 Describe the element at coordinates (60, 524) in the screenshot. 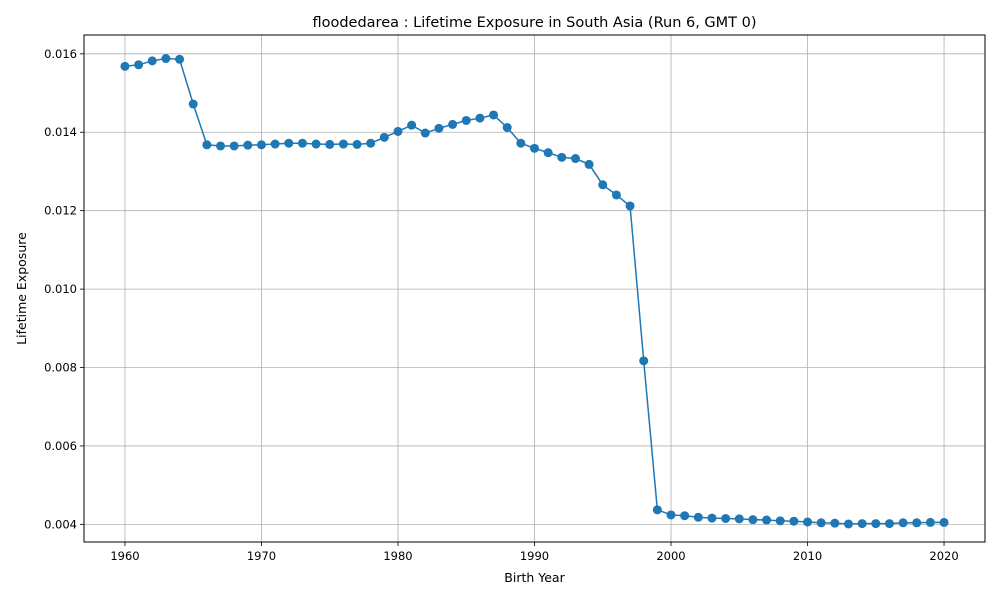

I see `y-tick-label: 0.004` at that location.